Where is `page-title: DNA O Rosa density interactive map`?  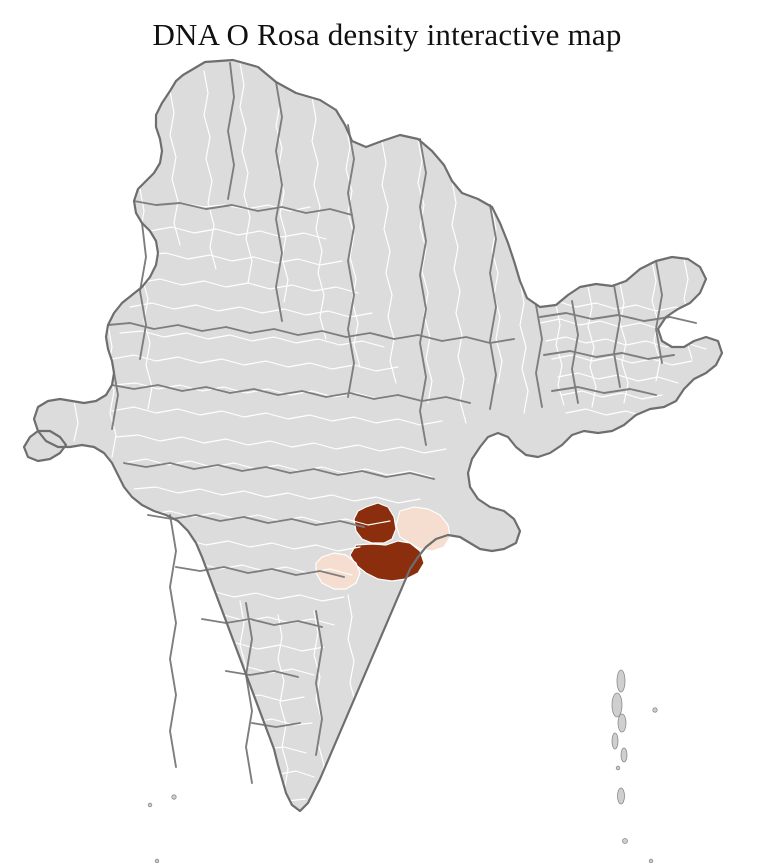
page-title: DNA O Rosa density interactive map is located at coordinates (387, 34).